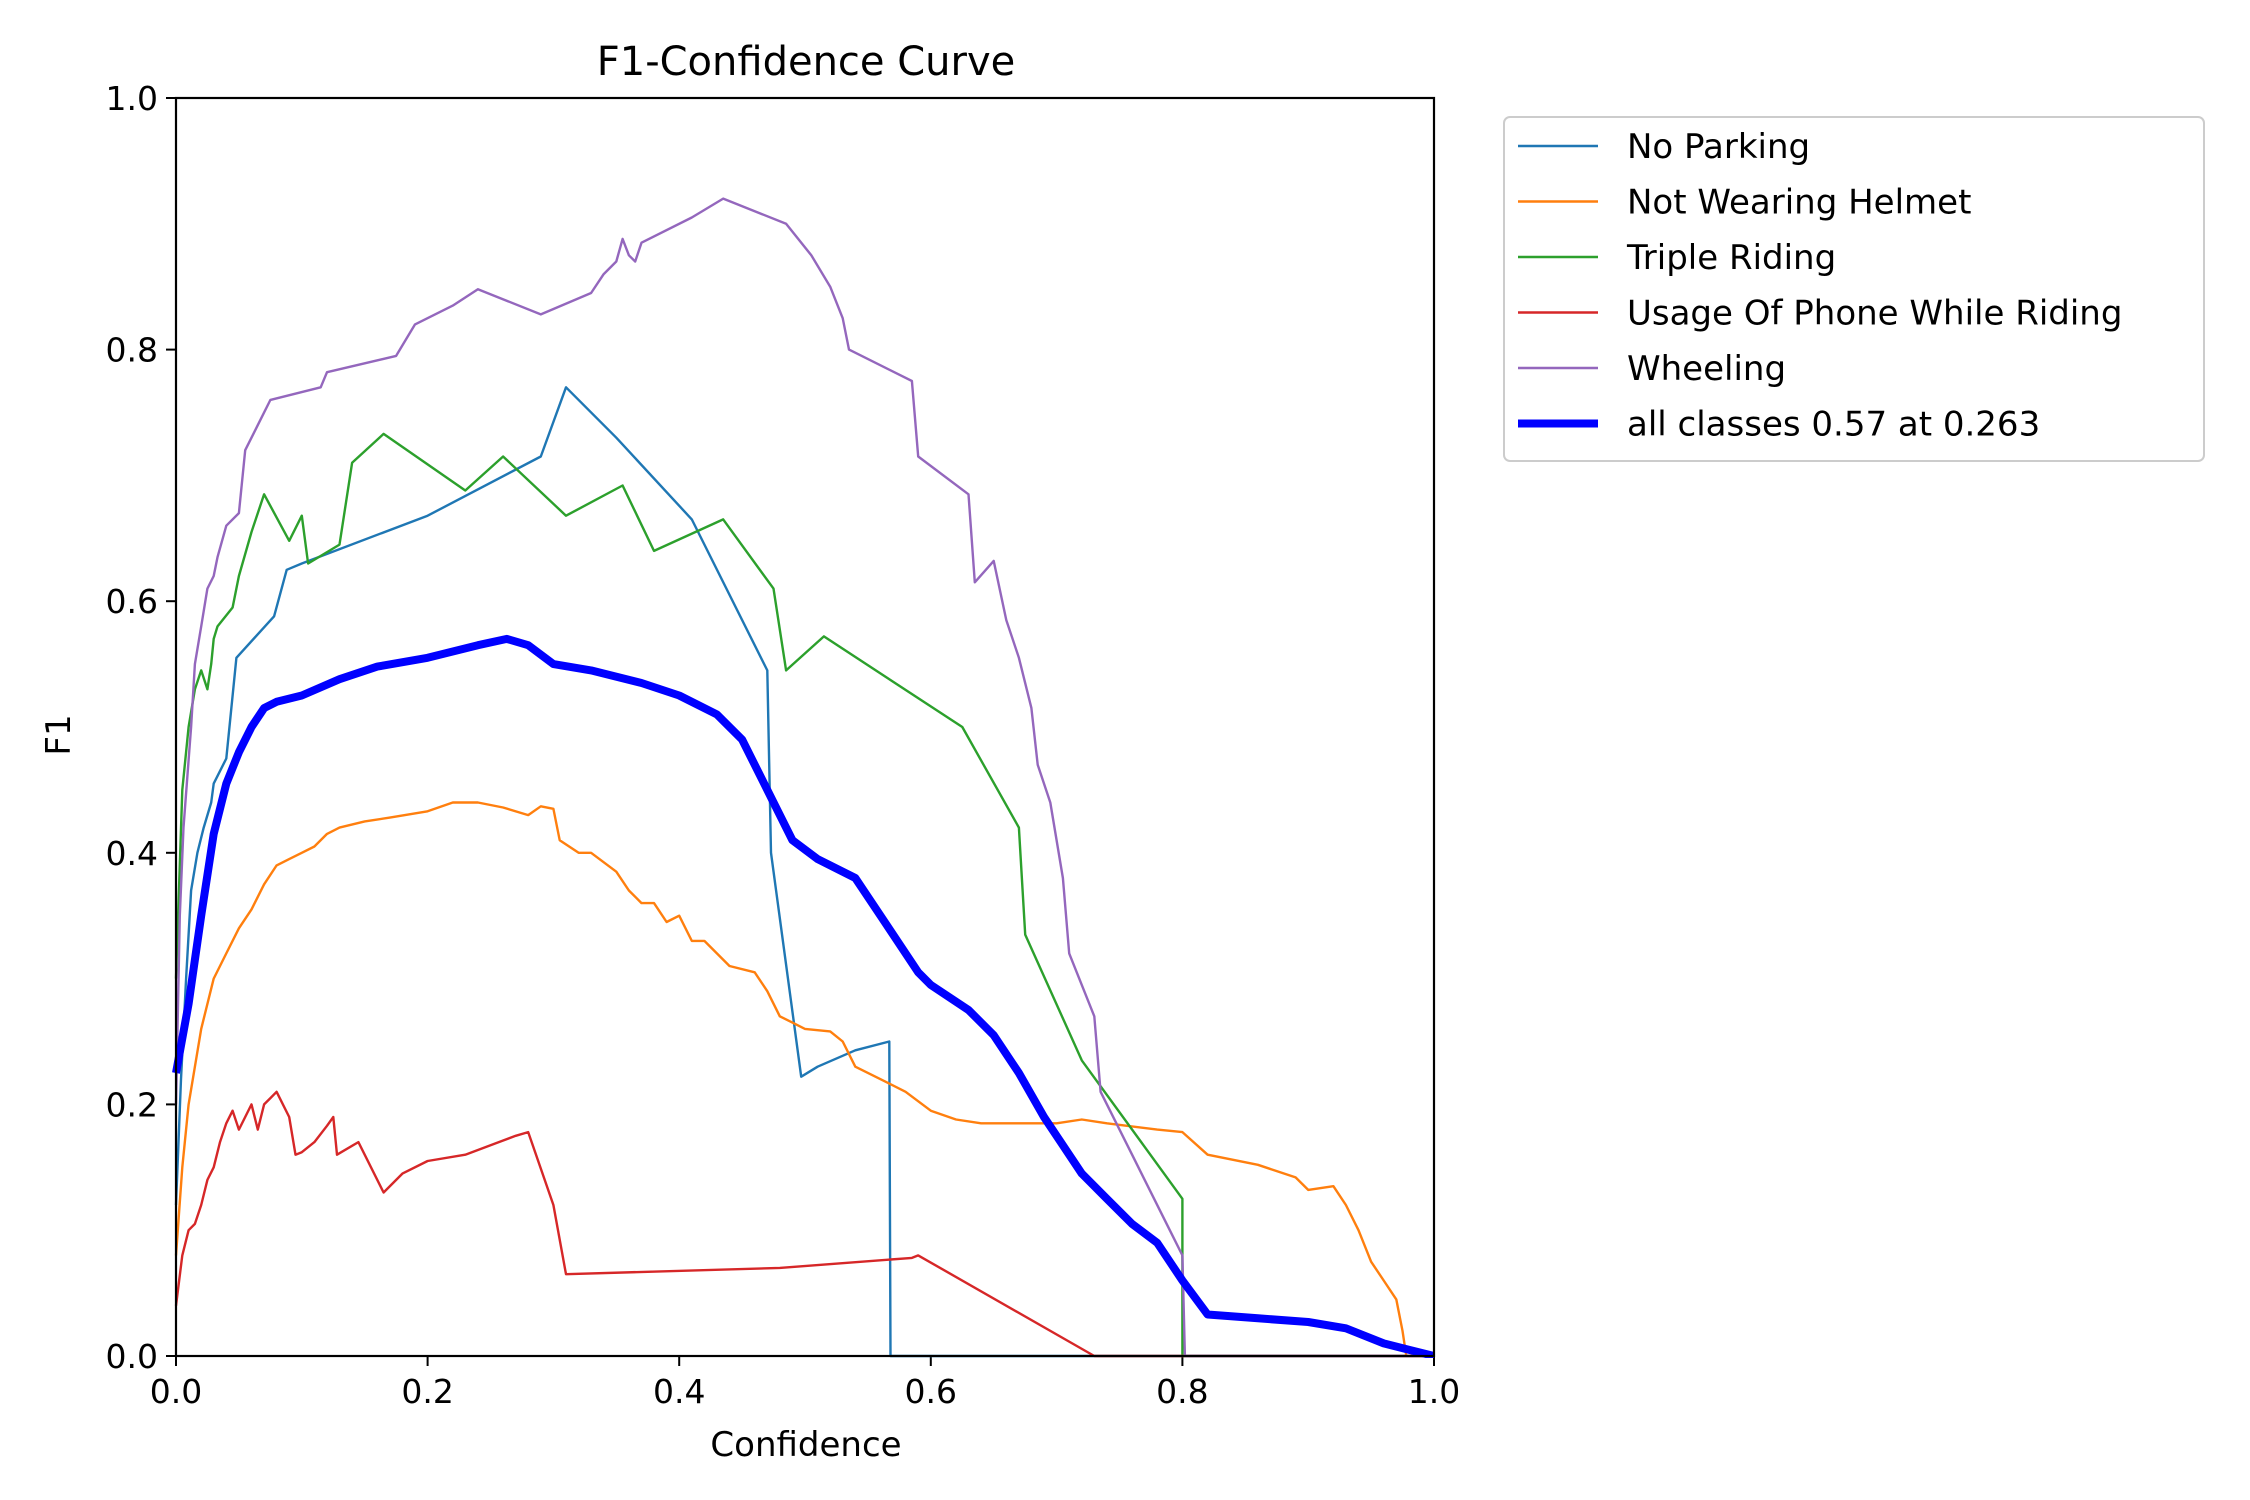 The image size is (2250, 1500). What do you see at coordinates (1874, 314) in the screenshot?
I see `legend-label: Usage Of Phone While Riding` at bounding box center [1874, 314].